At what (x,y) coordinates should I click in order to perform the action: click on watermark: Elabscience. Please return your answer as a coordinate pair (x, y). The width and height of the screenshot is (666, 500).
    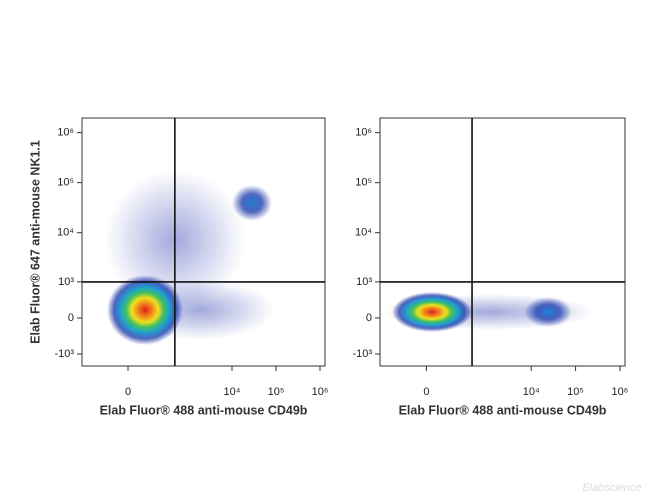
    Looking at the image, I should click on (611, 488).